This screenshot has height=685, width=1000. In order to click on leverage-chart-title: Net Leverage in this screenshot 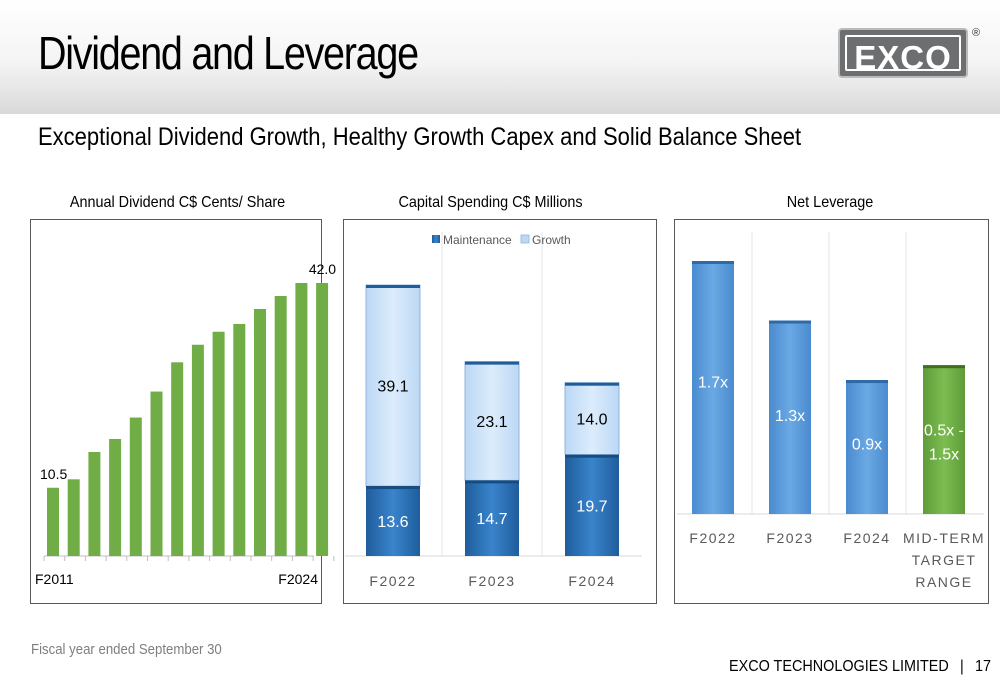, I will do `click(830, 202)`.